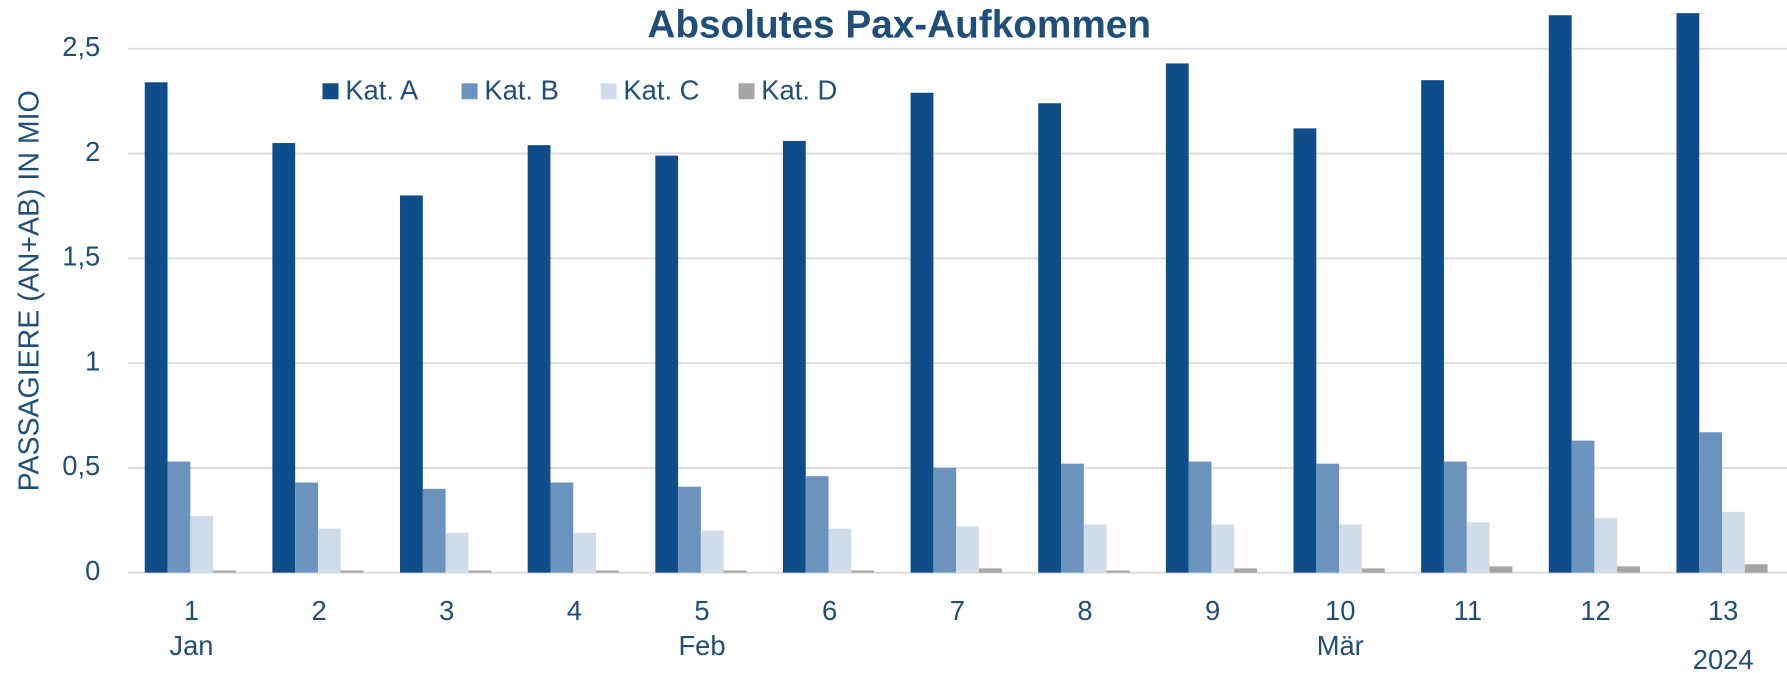  I want to click on y-tick-label: 1, so click(92, 360).